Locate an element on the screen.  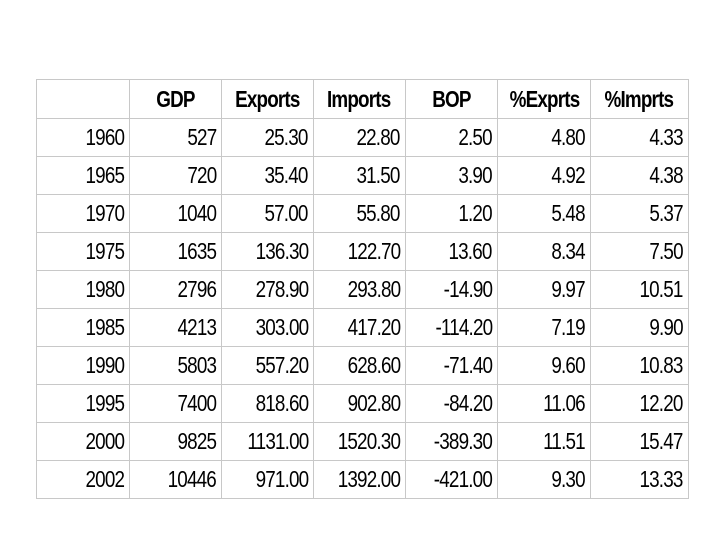
header-label: %Exprts is located at coordinates (545, 99).